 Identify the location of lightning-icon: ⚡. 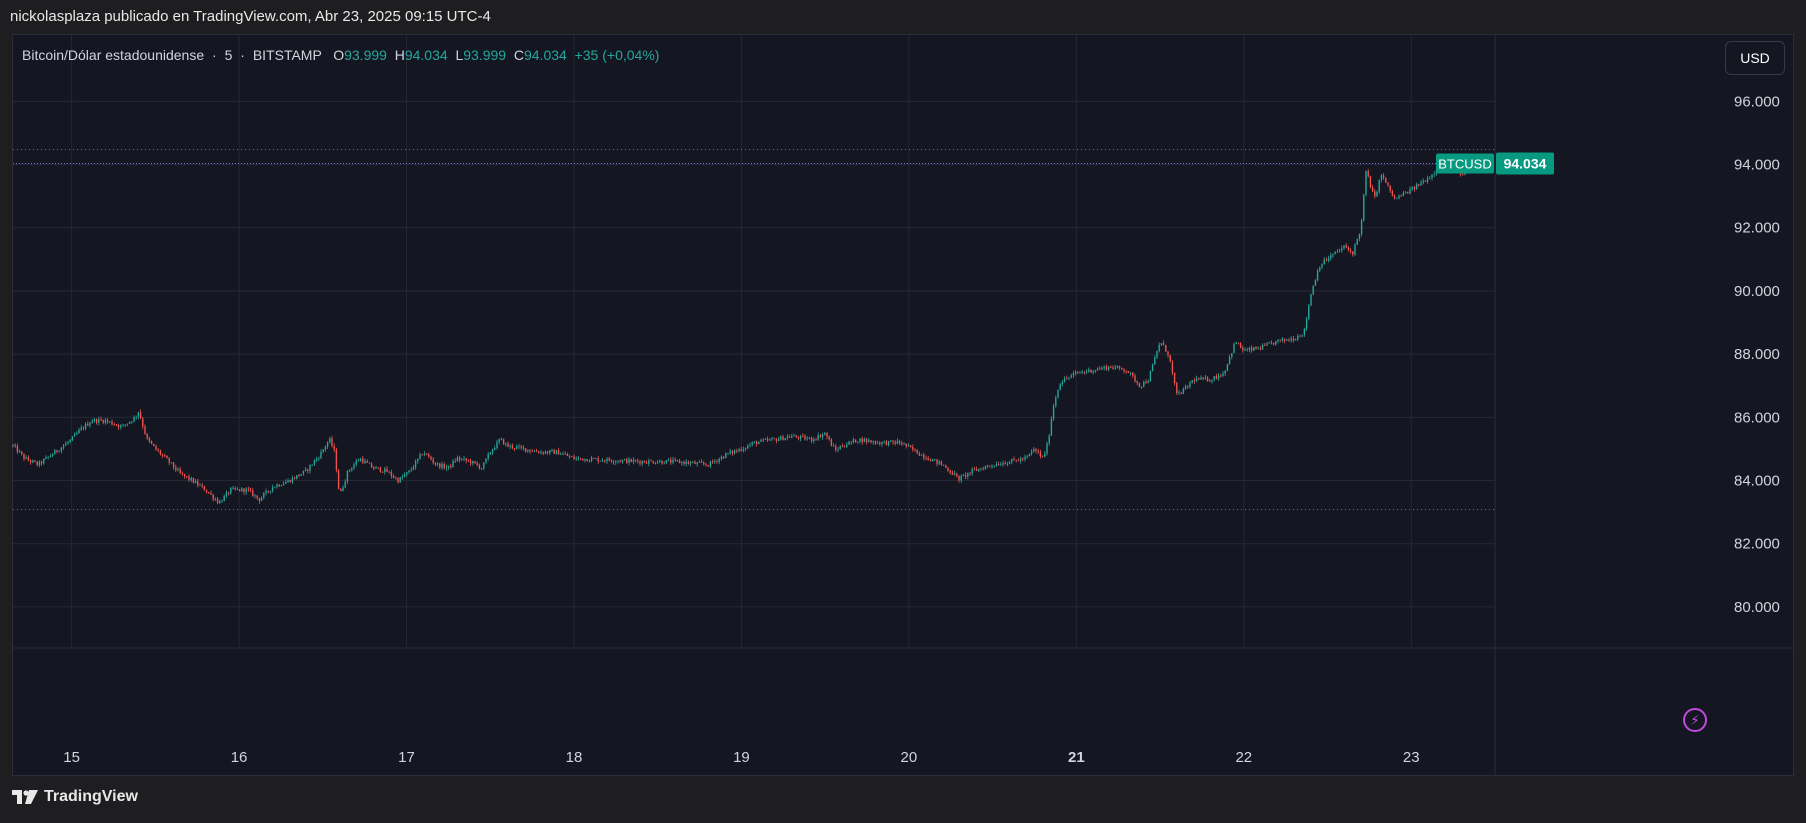
(1695, 720).